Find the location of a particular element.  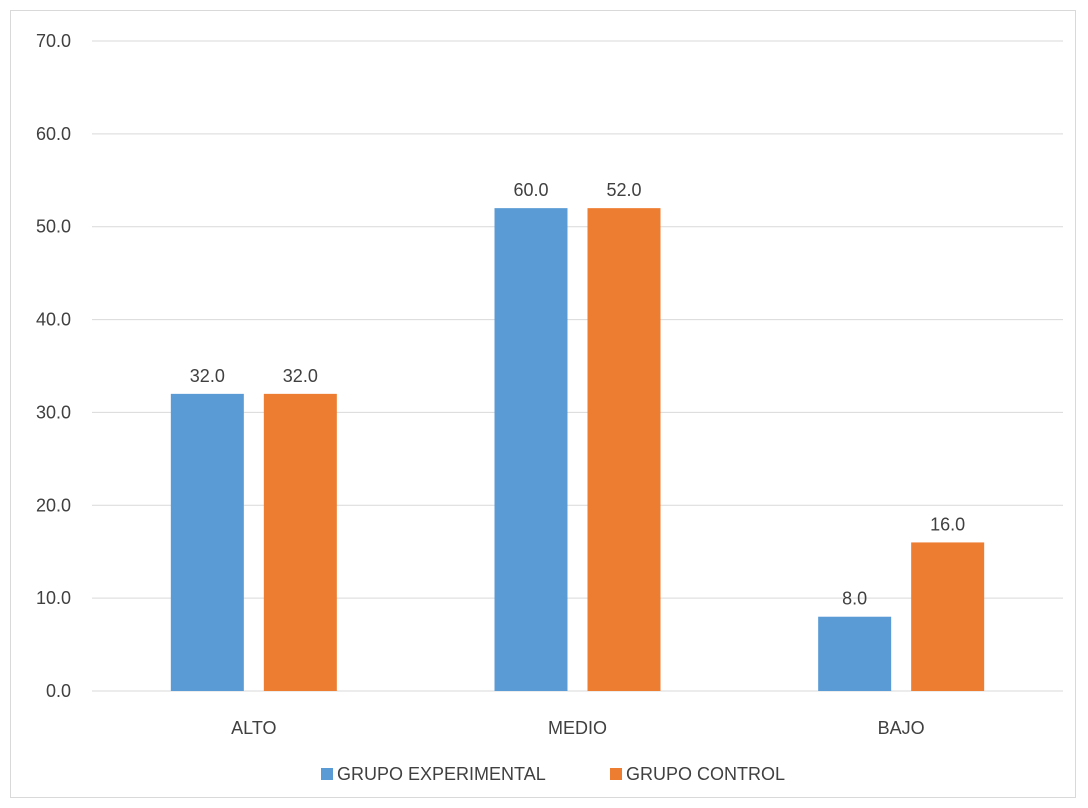

data-label-medio-series-1: 52.0 is located at coordinates (623, 190).